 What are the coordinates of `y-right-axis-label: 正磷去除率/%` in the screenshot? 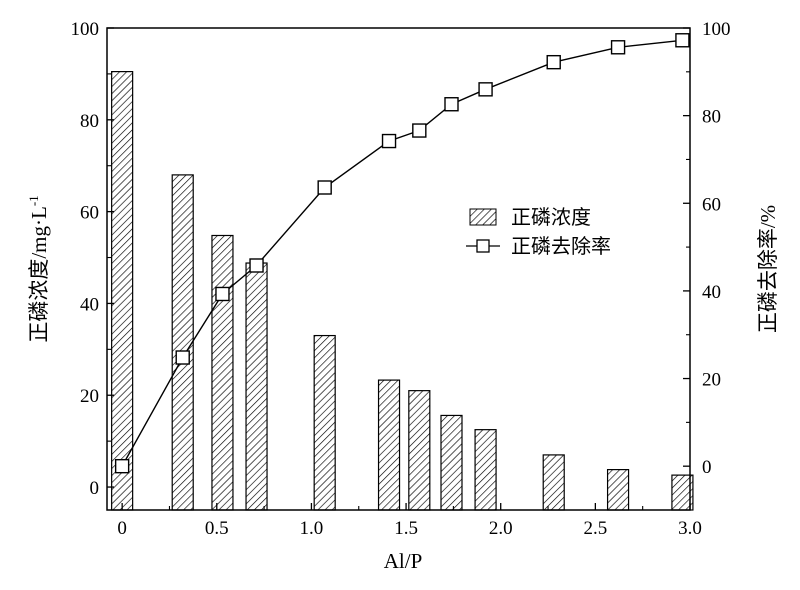 It's located at (768, 269).